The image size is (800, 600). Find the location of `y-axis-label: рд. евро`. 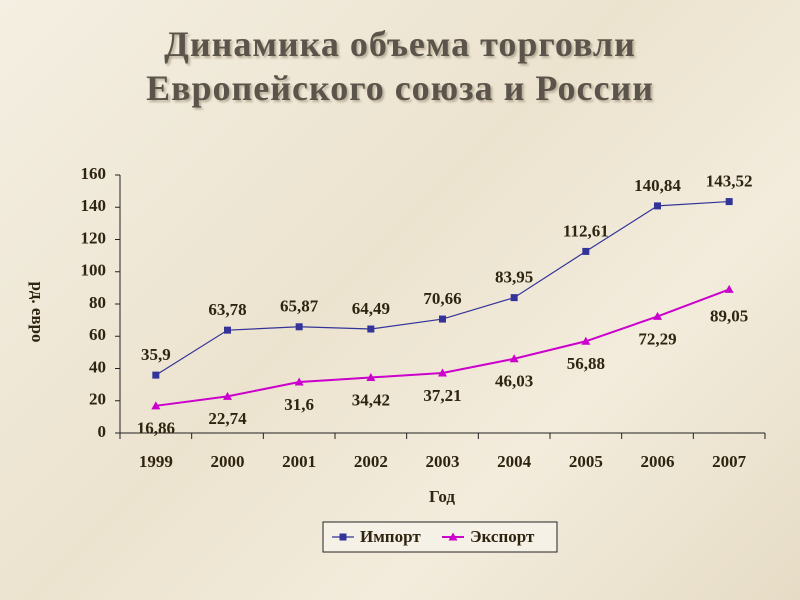

y-axis-label: рд. евро is located at coordinates (37, 311).